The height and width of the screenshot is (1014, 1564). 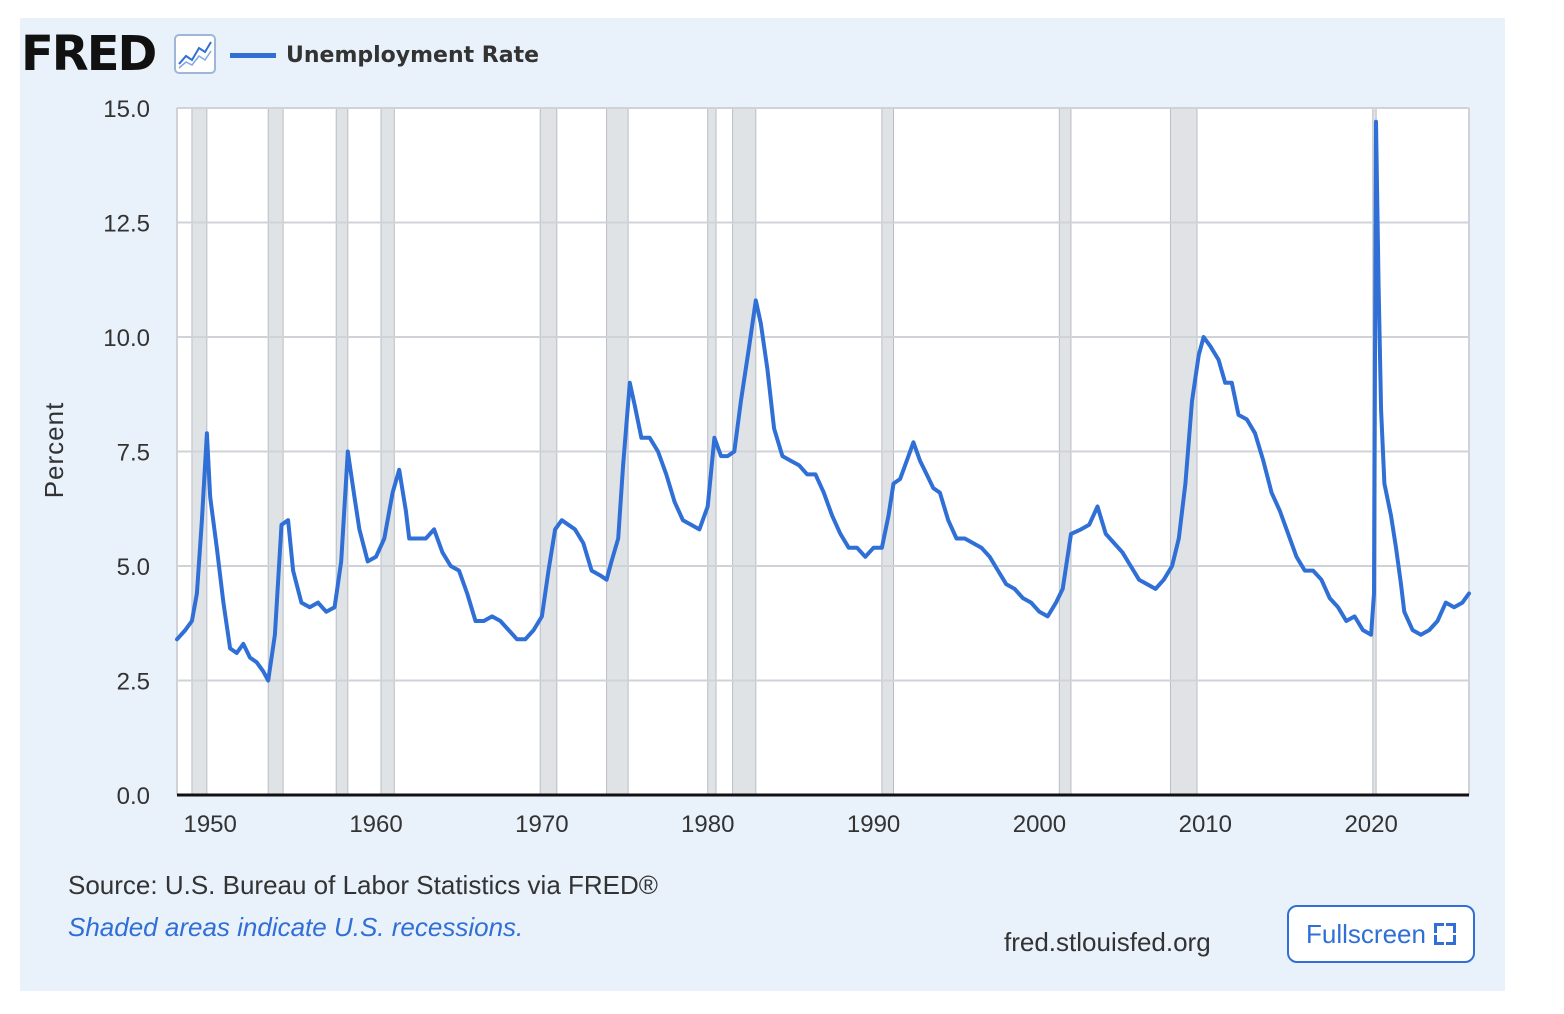 What do you see at coordinates (209, 824) in the screenshot?
I see `x-tick-label: 1950` at bounding box center [209, 824].